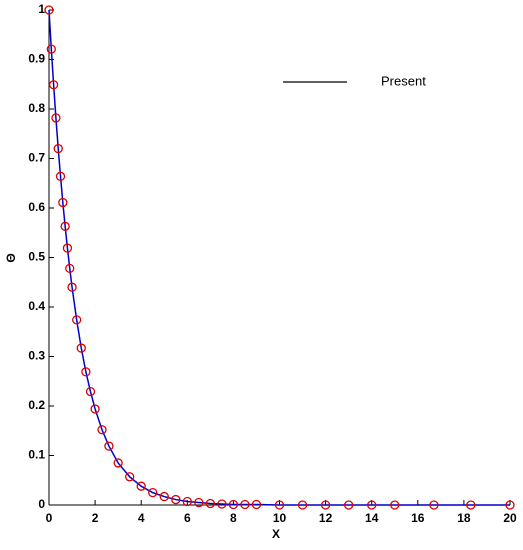 This screenshot has width=523, height=550. I want to click on y-tick-label: 1, so click(41, 9).